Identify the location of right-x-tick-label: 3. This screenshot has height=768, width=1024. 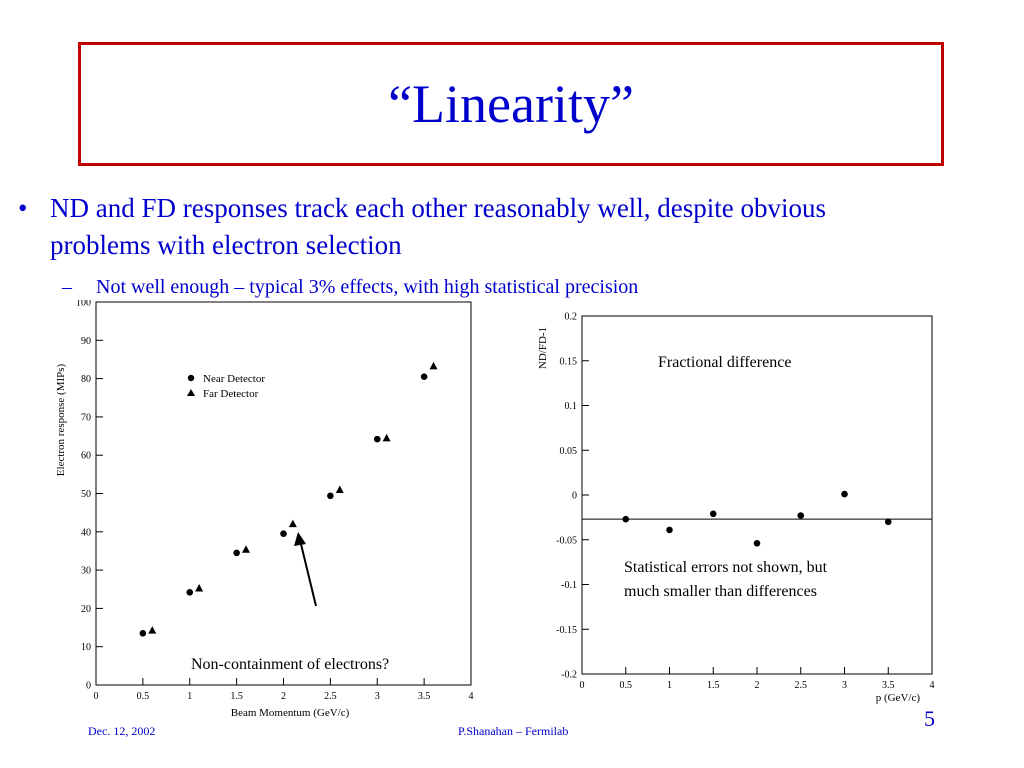
(844, 685).